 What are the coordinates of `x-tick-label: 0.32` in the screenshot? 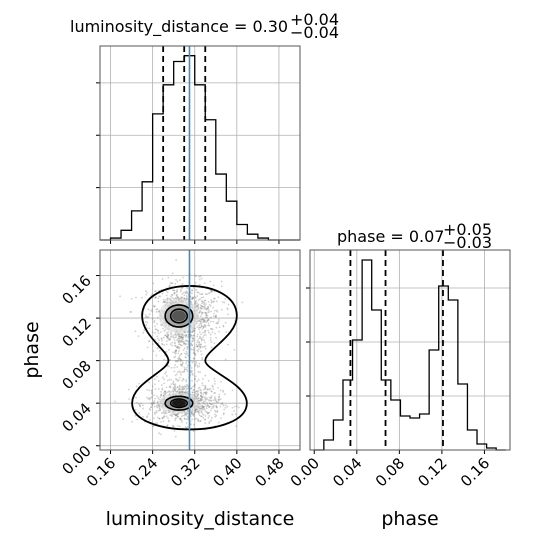 It's located at (185, 472).